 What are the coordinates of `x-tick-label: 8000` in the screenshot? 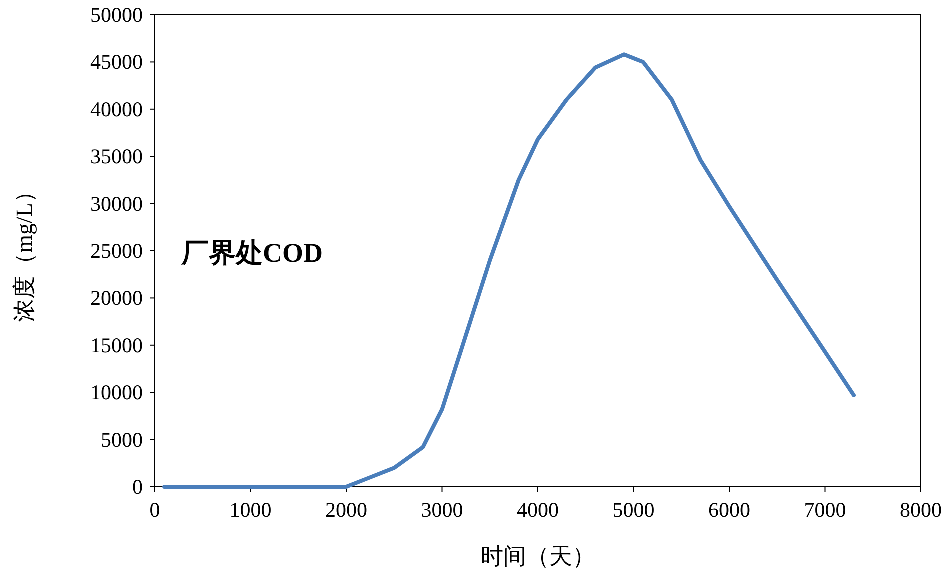 It's located at (921, 510).